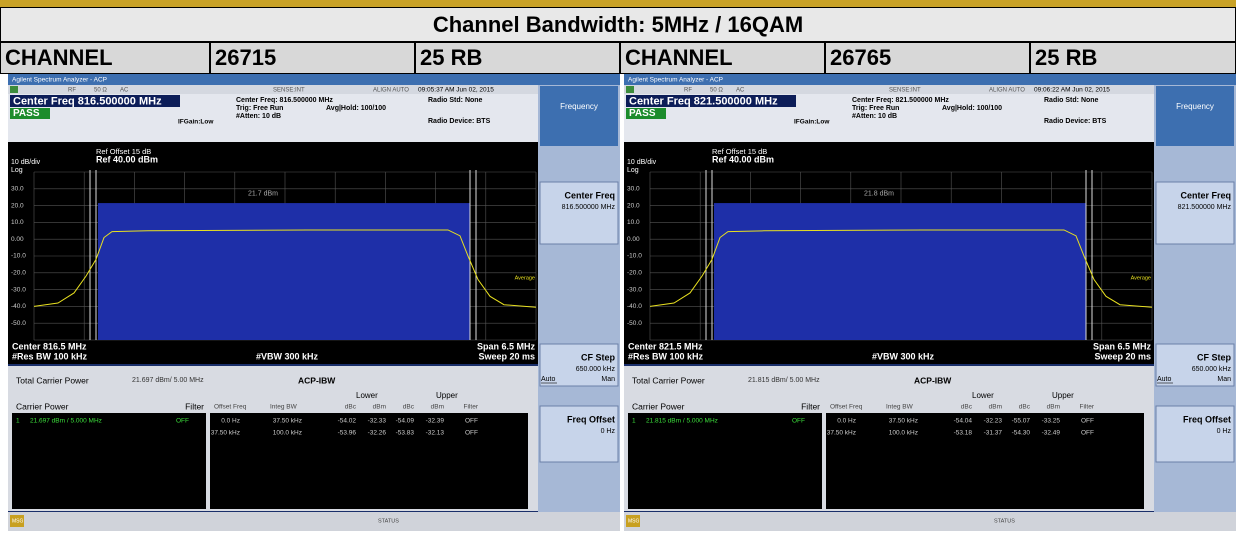 The width and height of the screenshot is (1236, 536). What do you see at coordinates (52, 380) in the screenshot?
I see `label: Total Carrier Power` at bounding box center [52, 380].